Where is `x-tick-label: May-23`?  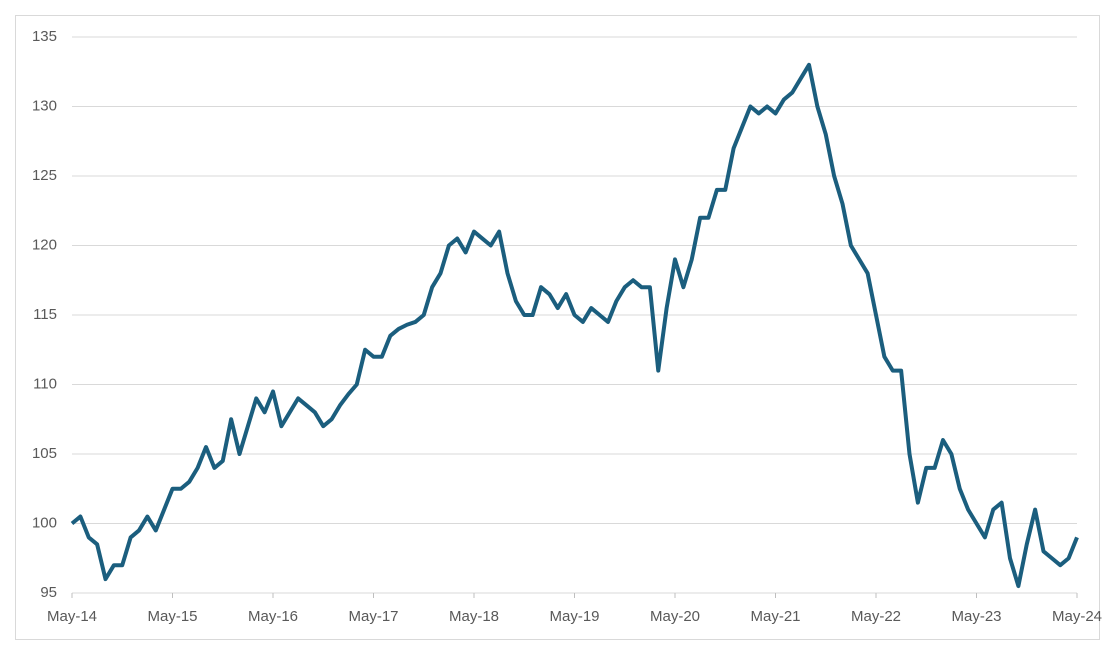
x-tick-label: May-23 is located at coordinates (976, 616).